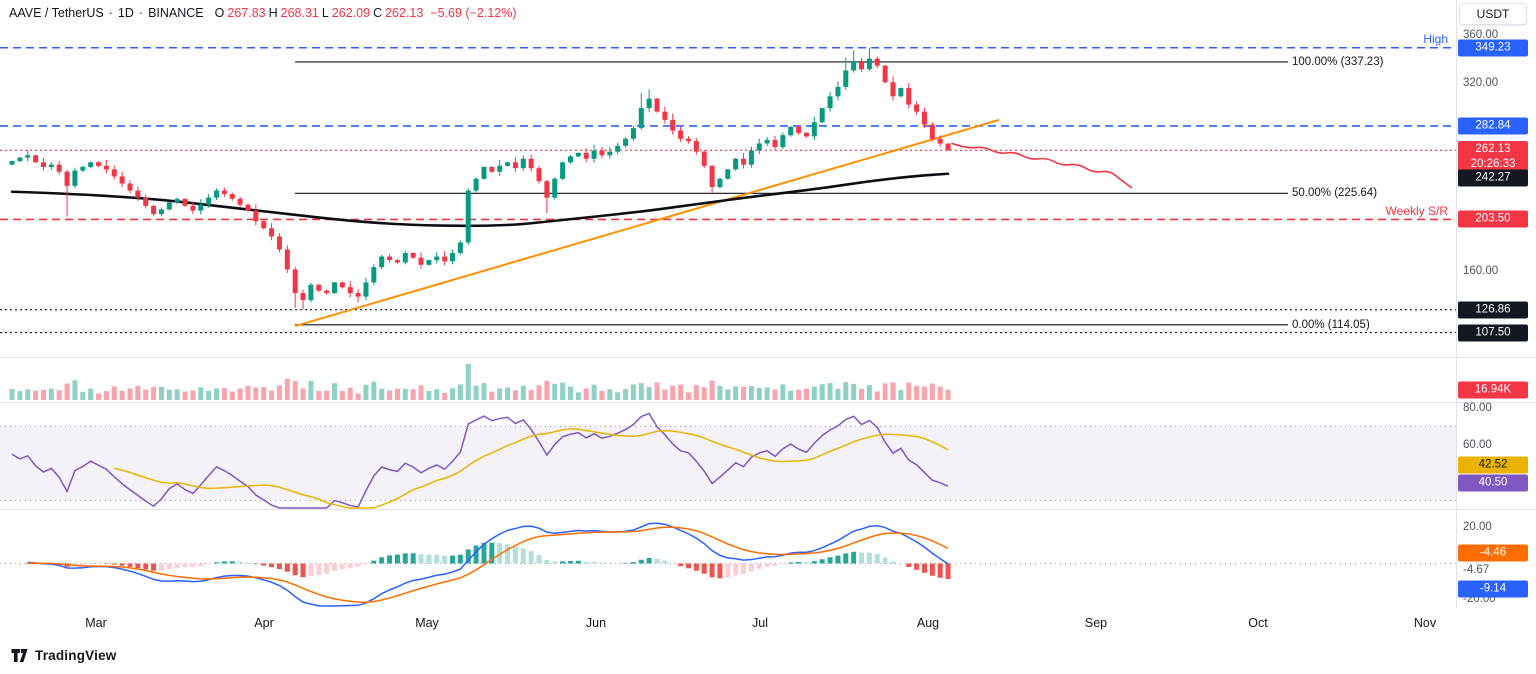  I want to click on time-axis: Mar Apr May Jun Jul Aug Sep Oct Nov, so click(768, 624).